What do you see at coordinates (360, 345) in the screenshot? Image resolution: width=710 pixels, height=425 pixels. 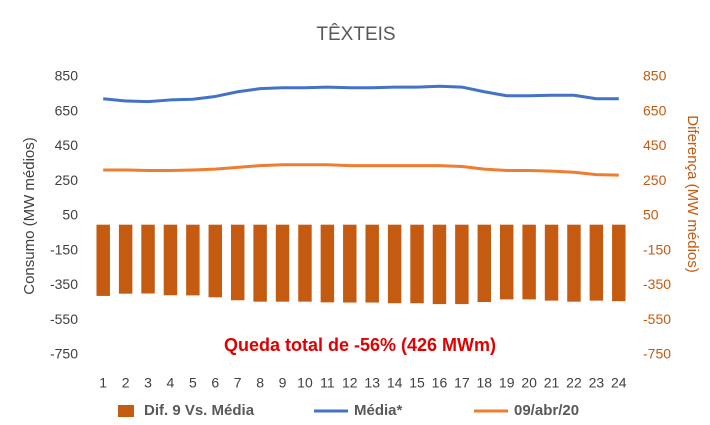 I see `annotation: Queda total de -56% (426 MWm)` at bounding box center [360, 345].